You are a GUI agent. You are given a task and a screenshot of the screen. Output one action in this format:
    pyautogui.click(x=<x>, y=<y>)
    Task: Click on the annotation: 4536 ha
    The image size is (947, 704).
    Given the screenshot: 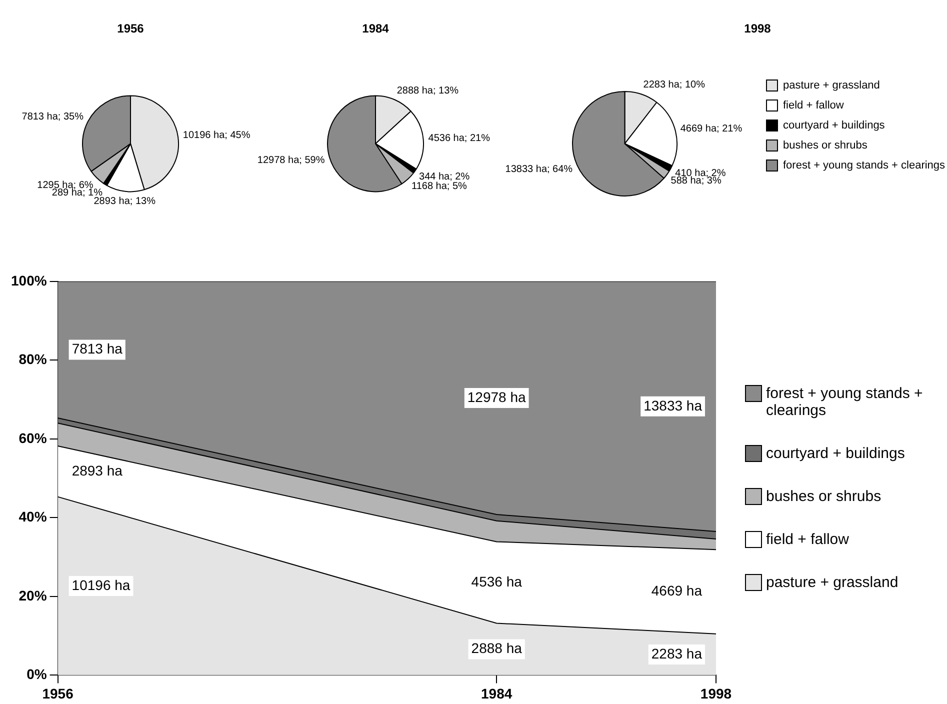 What is the action you would take?
    pyautogui.click(x=496, y=581)
    